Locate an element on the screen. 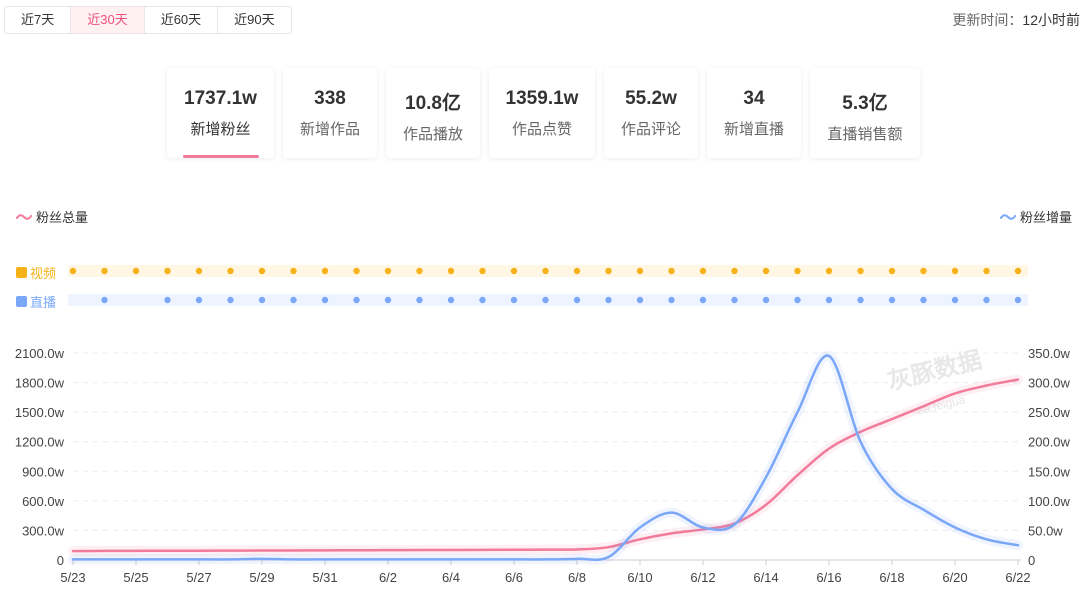 This screenshot has width=1080, height=594. track-label-live-text: 直播 is located at coordinates (43, 302).